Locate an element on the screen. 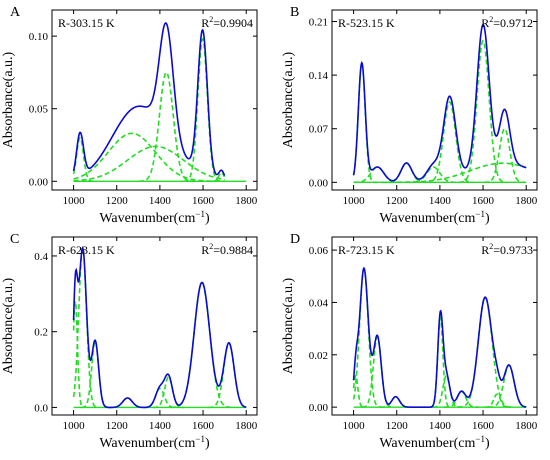  panel-letter: D is located at coordinates (295, 239).